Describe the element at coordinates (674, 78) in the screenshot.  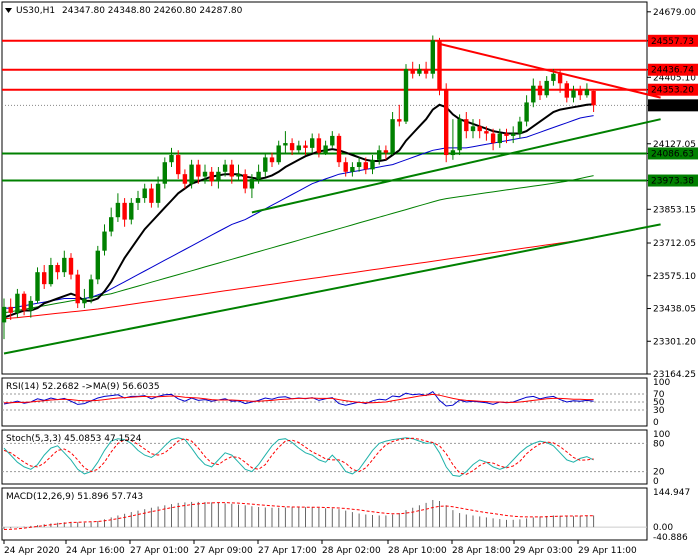
I see `price-tick-label: 24405.10` at that location.